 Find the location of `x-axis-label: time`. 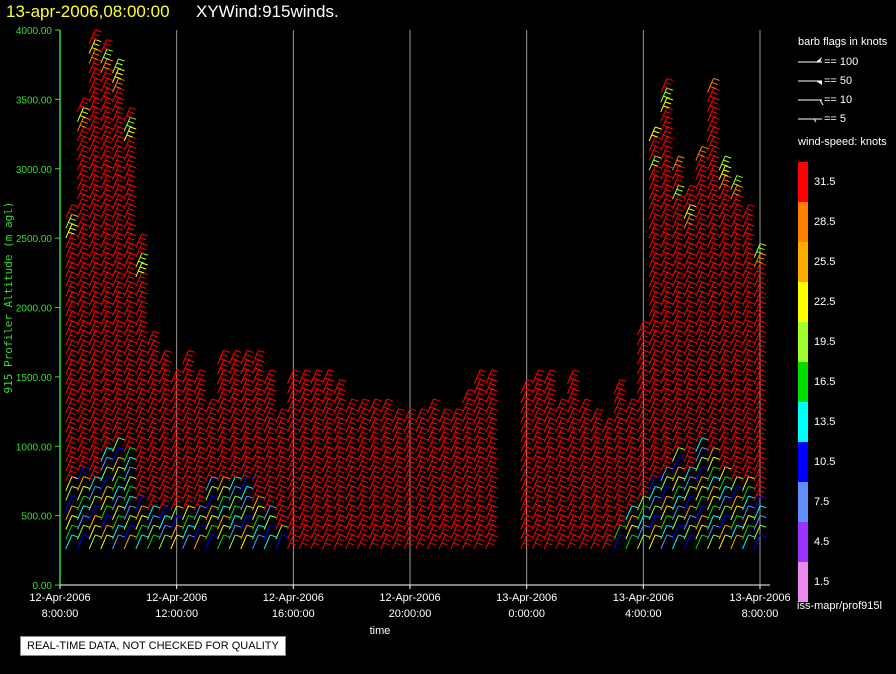

x-axis-label: time is located at coordinates (380, 631).